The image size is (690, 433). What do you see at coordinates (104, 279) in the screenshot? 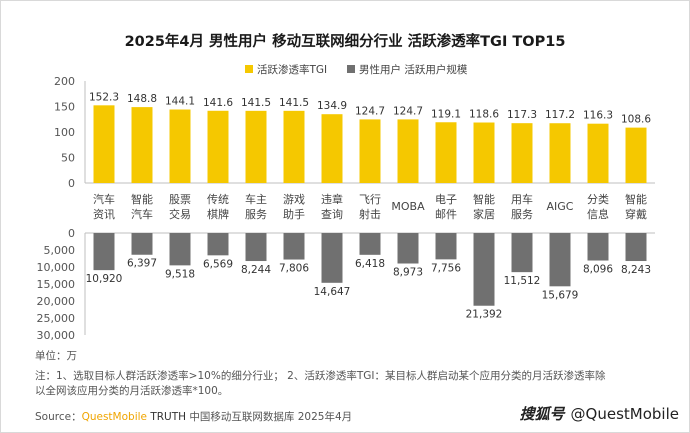
I see `user-value-label: 10,920` at bounding box center [104, 279].